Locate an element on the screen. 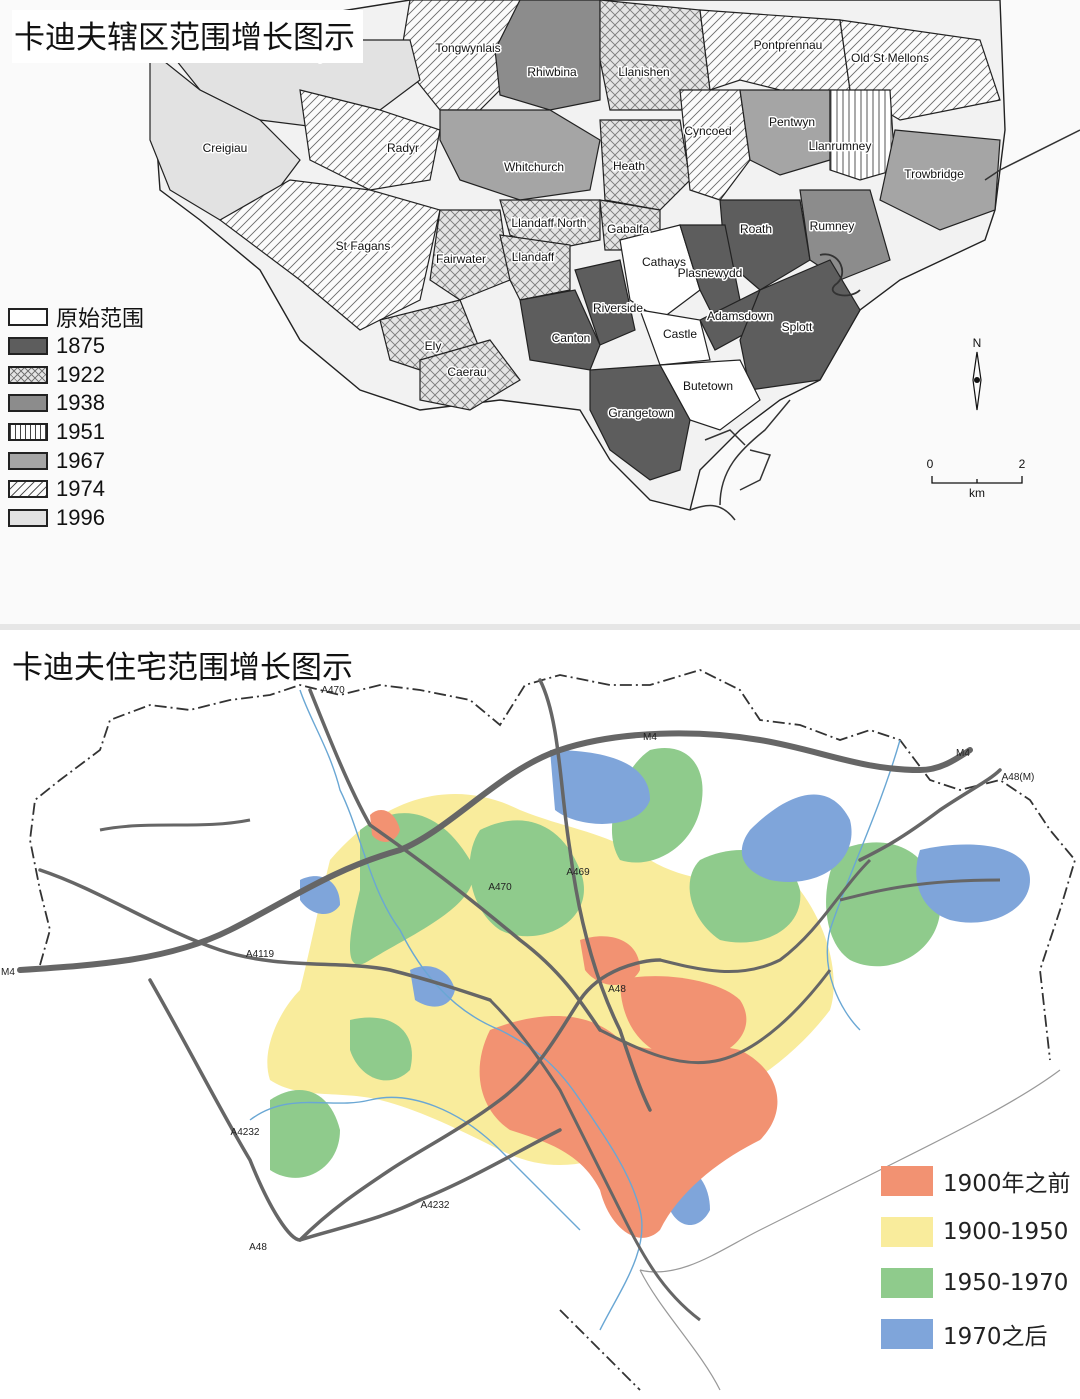  legend-label: 1996 is located at coordinates (80, 518).